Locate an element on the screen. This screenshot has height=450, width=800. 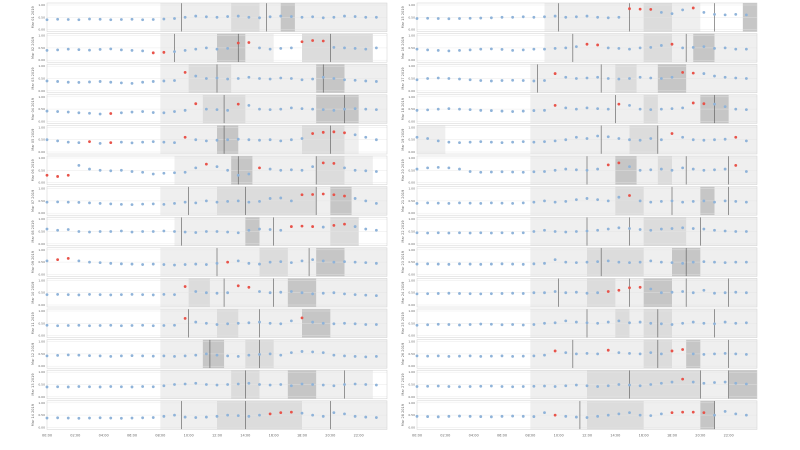
panel-label: Mar 27 2019 is located at coordinates (403, 384).